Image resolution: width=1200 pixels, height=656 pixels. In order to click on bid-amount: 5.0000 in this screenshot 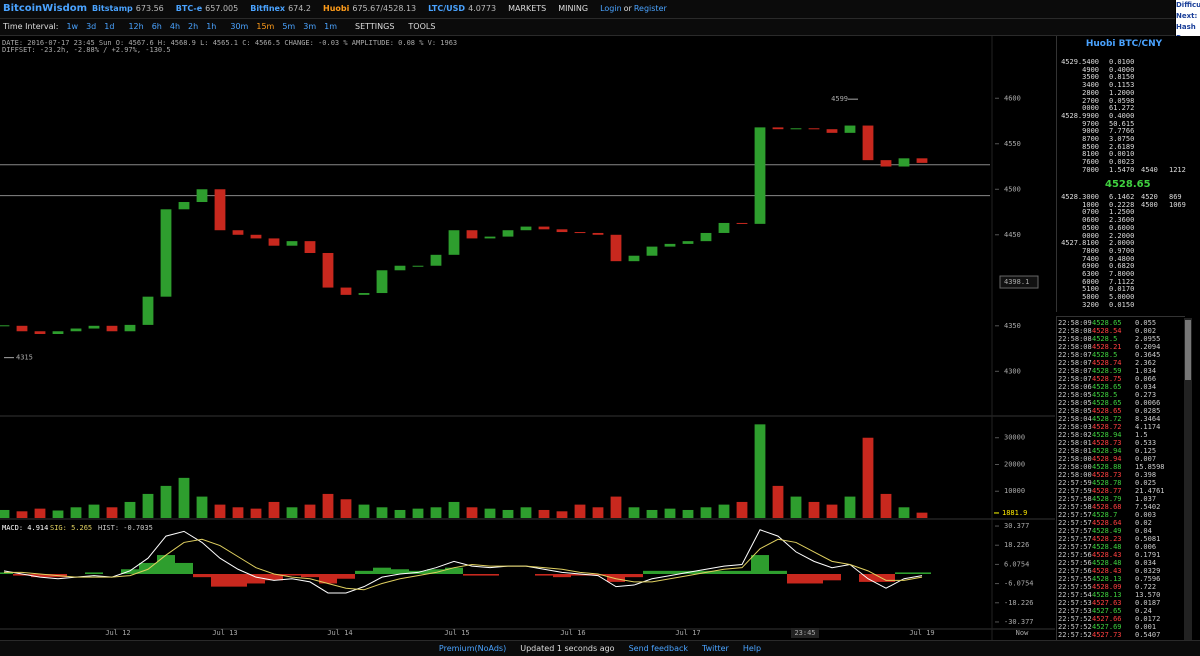, I will do `click(1122, 297)`.